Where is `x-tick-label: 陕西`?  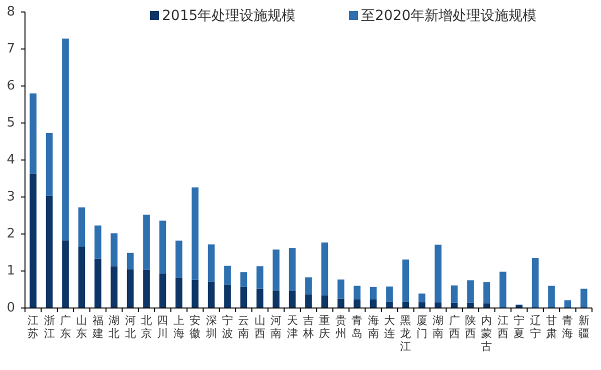 x-tick-label: 陕西 is located at coordinates (470, 327).